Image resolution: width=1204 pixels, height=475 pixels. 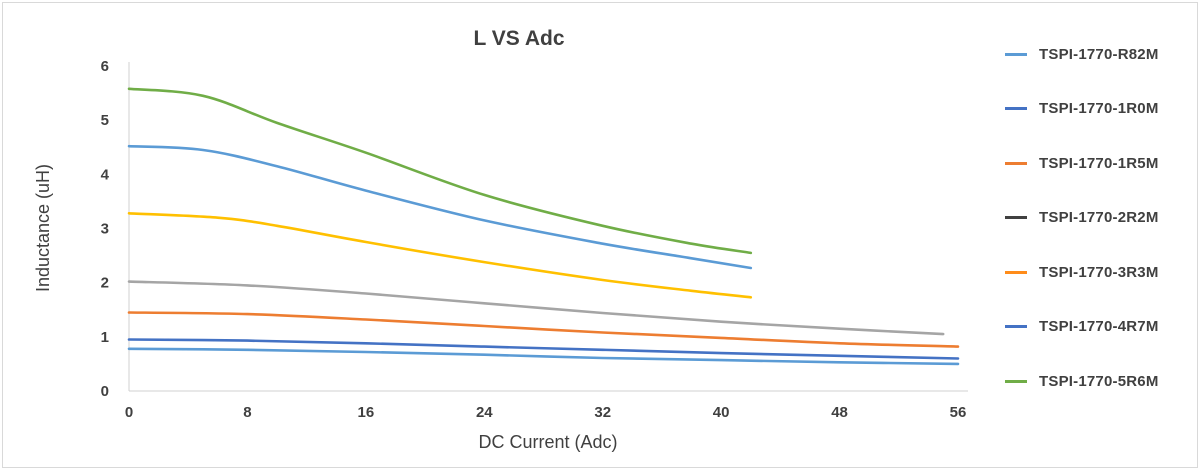 I want to click on x-tick-label: 32, so click(x=602, y=412).